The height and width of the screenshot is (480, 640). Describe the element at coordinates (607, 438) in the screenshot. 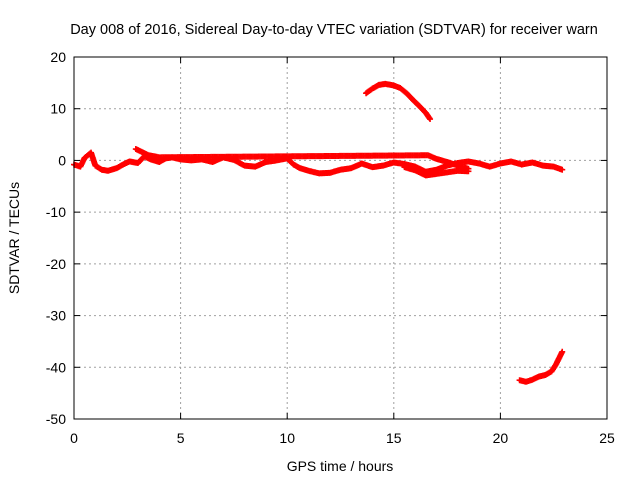

I see `x-tick-label: 25` at that location.